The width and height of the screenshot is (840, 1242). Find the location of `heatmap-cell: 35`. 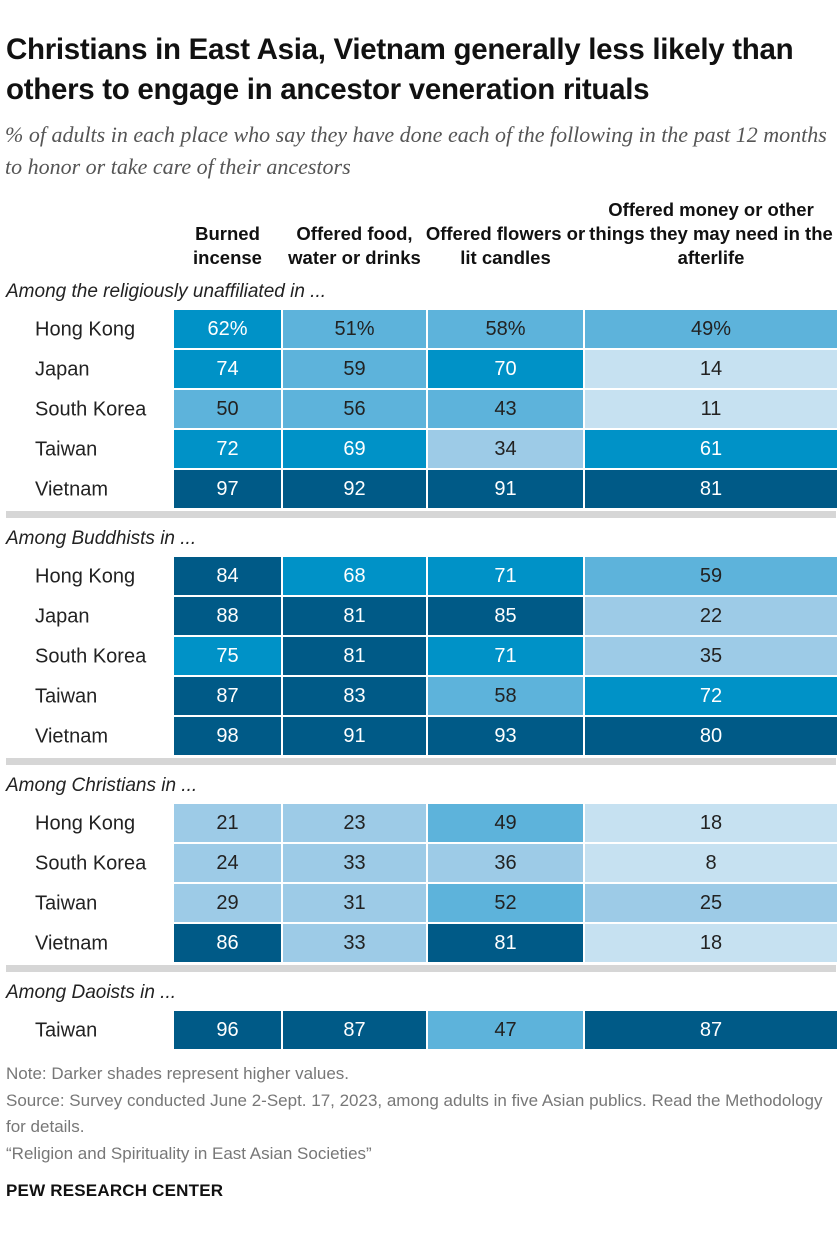

heatmap-cell: 35 is located at coordinates (711, 656).